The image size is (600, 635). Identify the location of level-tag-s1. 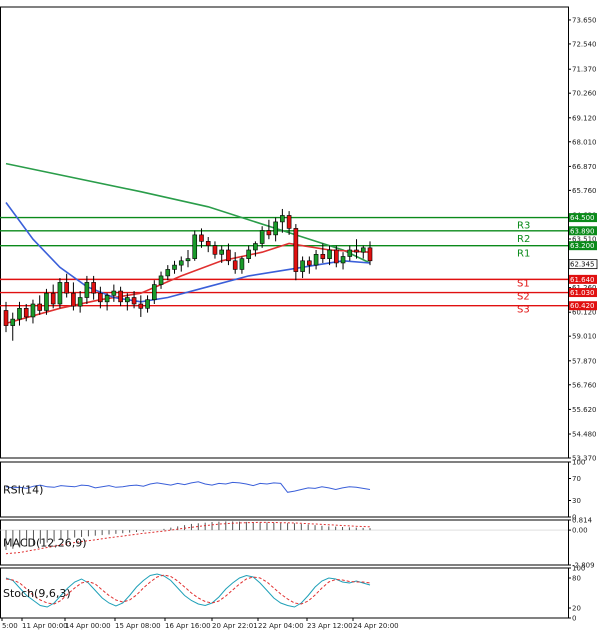
(583, 279).